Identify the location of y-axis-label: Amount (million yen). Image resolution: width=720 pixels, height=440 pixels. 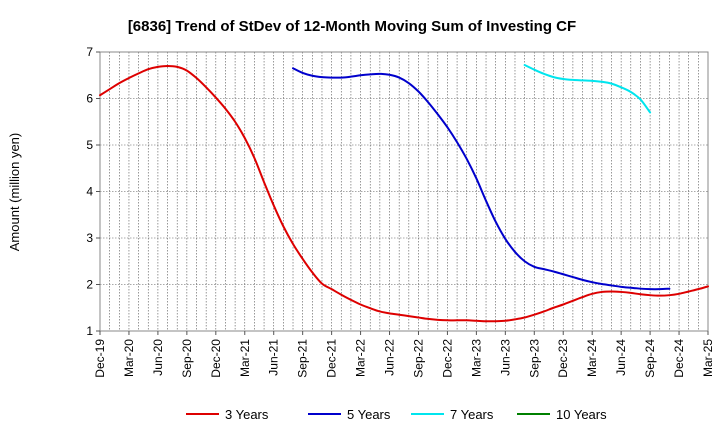
(14, 192).